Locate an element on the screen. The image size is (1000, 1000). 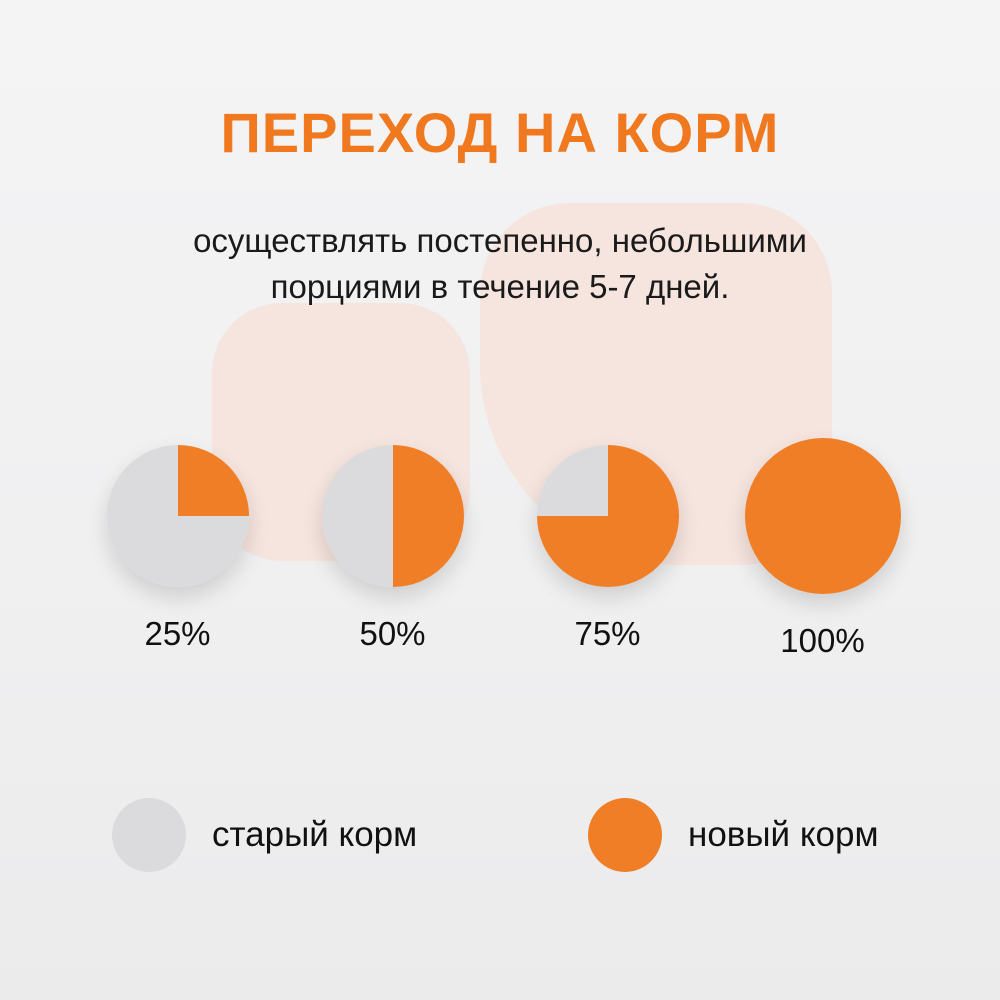
pie-label-50: 50% is located at coordinates (392, 633).